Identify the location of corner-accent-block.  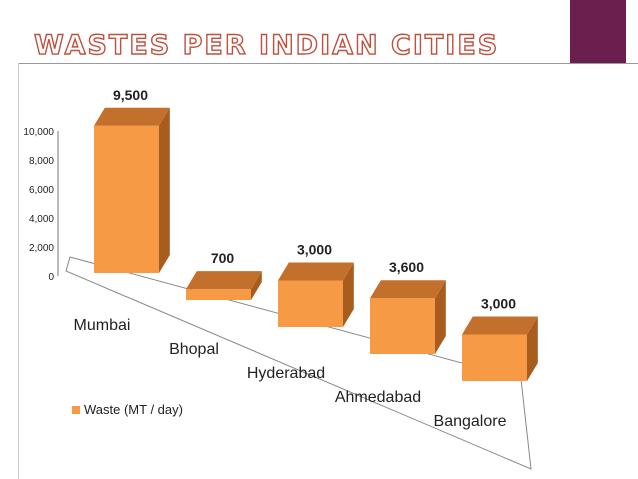
(598, 32).